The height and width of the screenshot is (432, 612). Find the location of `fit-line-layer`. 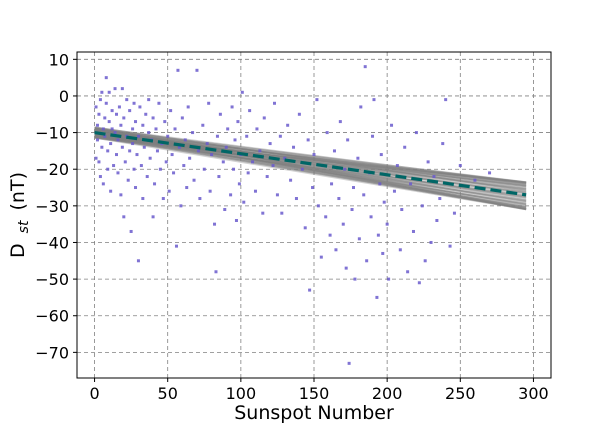

fit-line-layer is located at coordinates (310, 164).